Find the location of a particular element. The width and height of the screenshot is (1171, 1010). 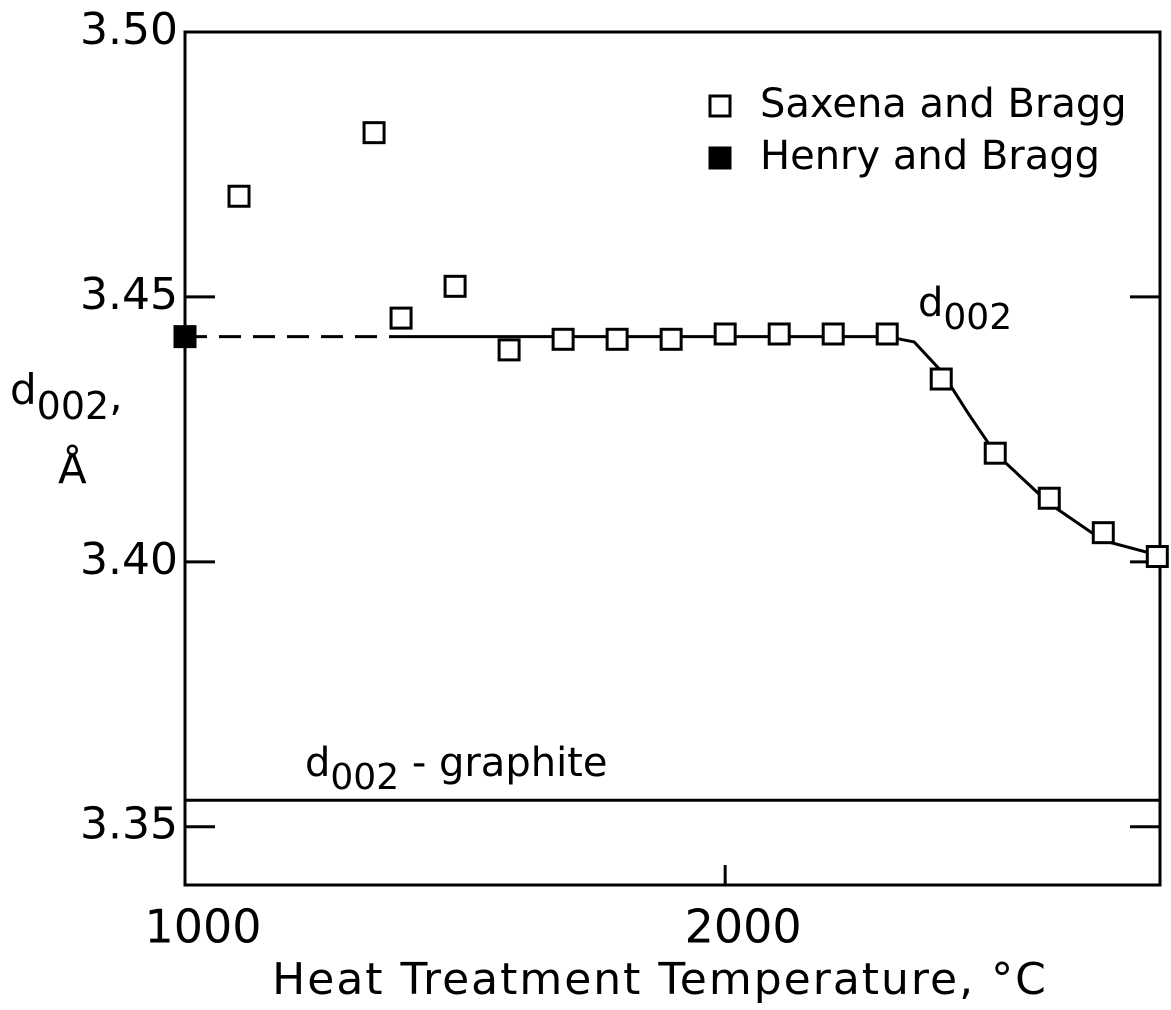

legend-label: Henry and Bragg is located at coordinates (930, 156).